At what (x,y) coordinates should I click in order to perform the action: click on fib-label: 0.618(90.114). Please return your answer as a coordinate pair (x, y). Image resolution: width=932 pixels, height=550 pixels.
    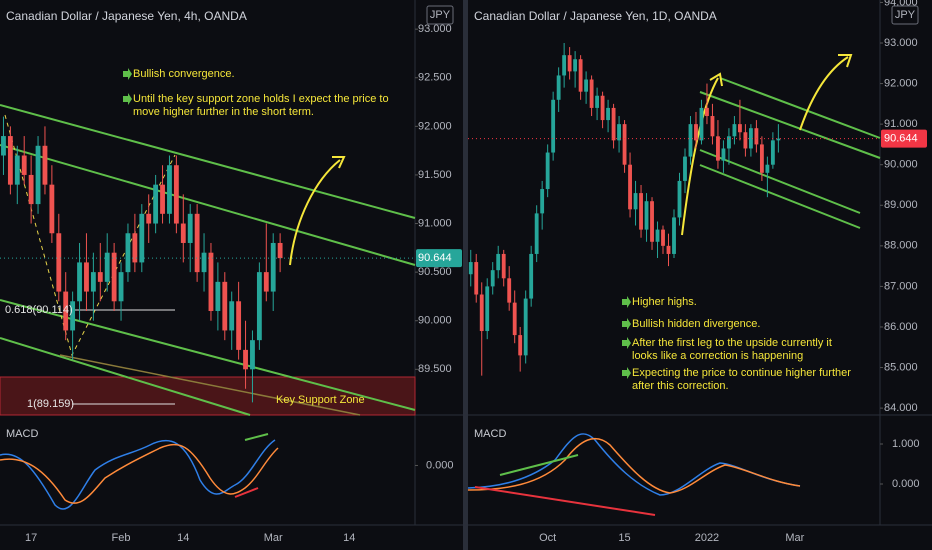
    Looking at the image, I should click on (39, 310).